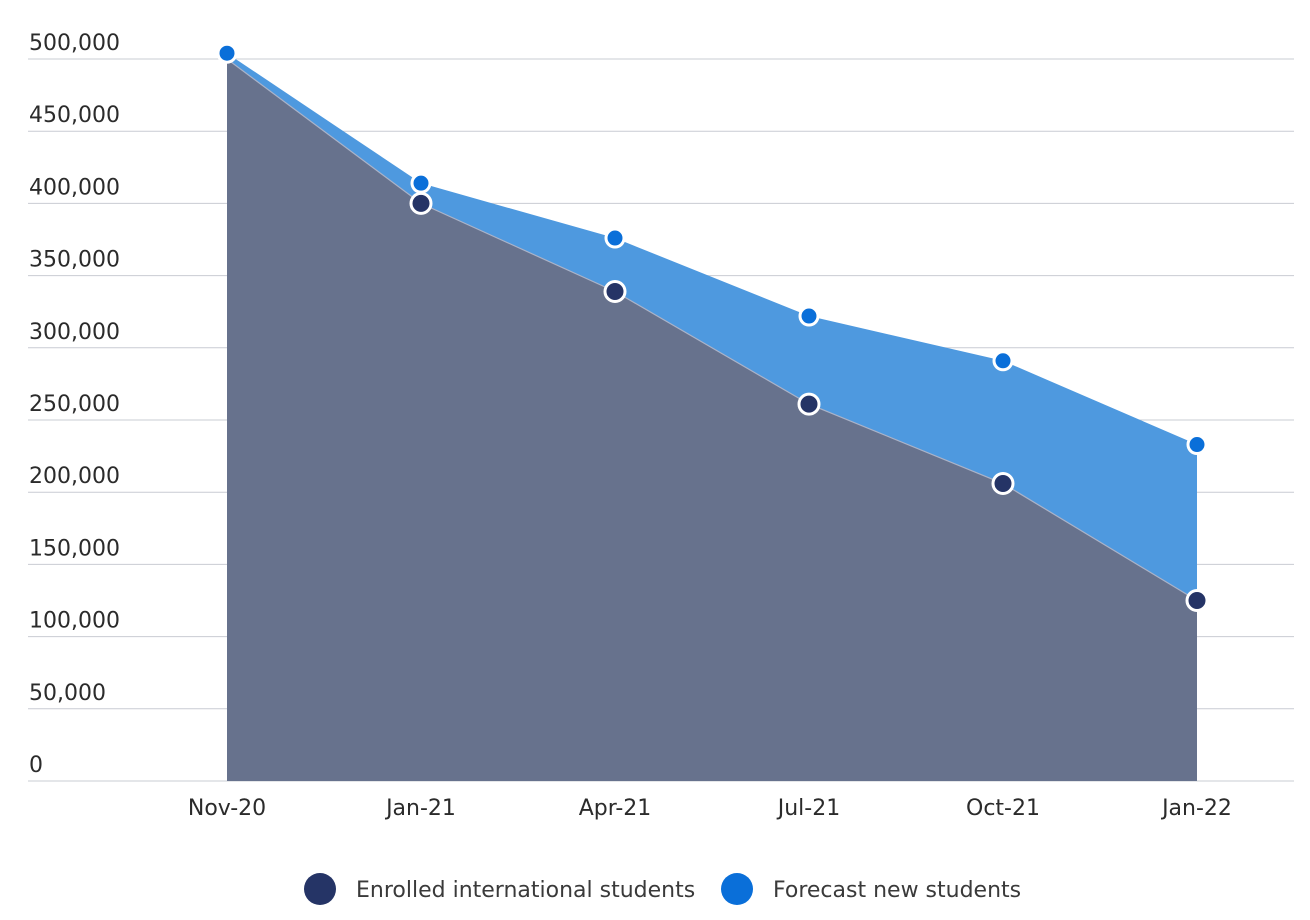 This screenshot has height=920, width=1310. I want to click on legend-label-enrolled: Enrolled international students, so click(525, 890).